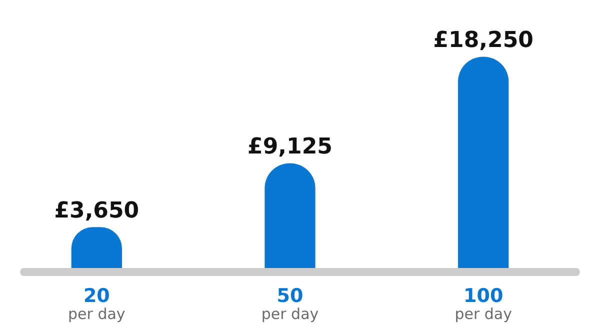  Describe the element at coordinates (483, 41) in the screenshot. I see `data-label: £18,250` at that location.